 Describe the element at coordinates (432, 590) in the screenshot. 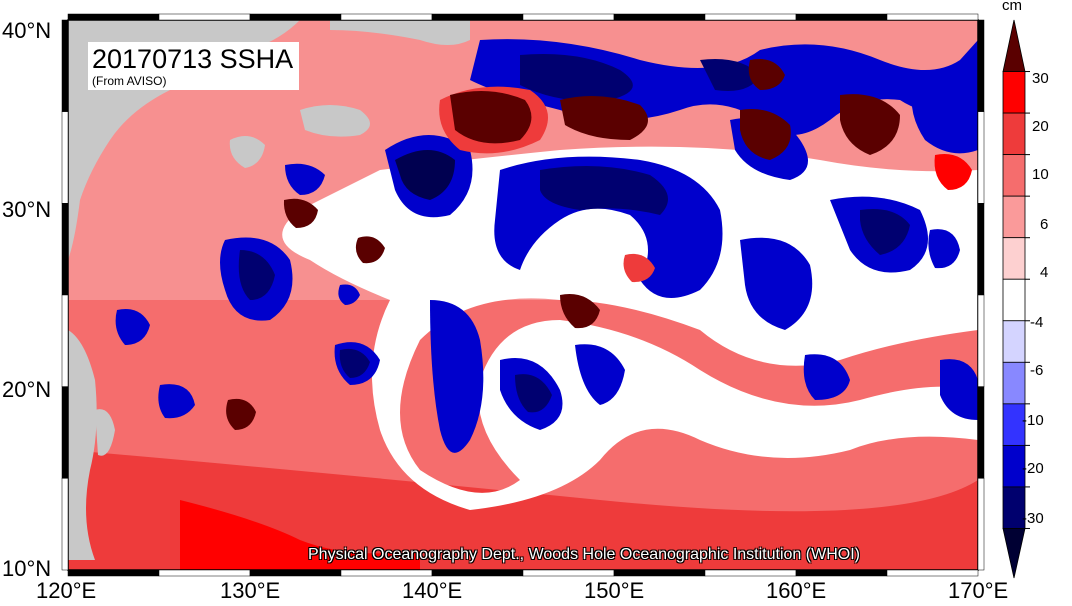

I see `lon-label-140: 140°E` at that location.